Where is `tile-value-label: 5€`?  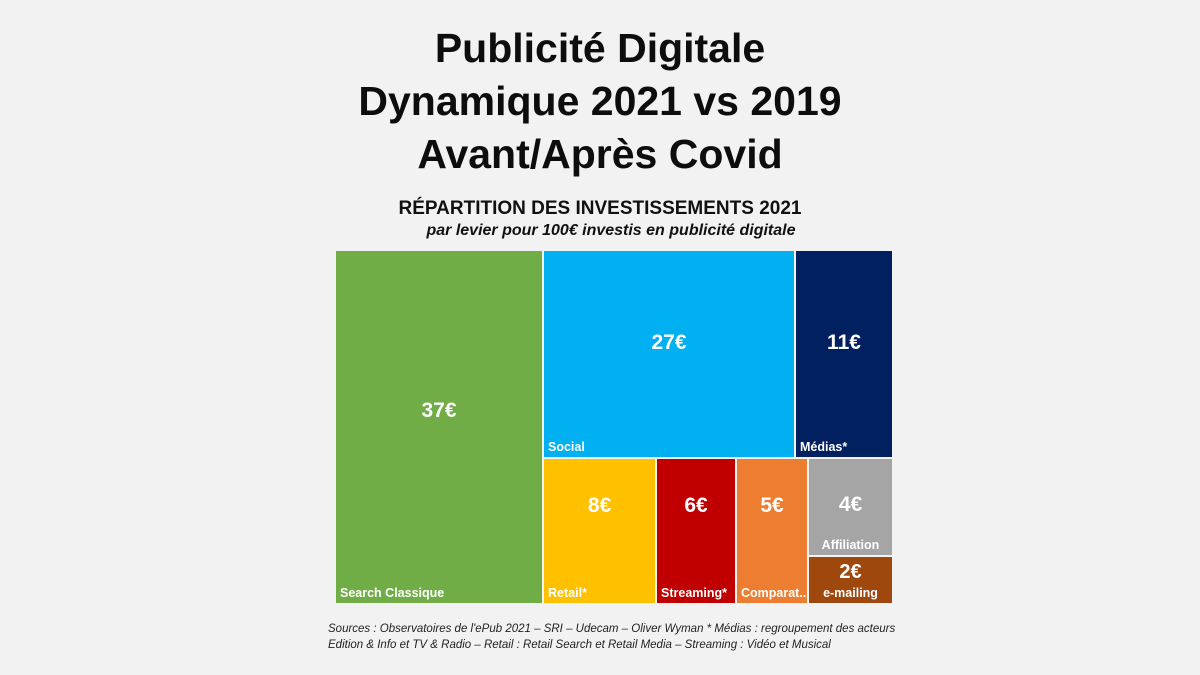
tile-value-label: 5€ is located at coordinates (772, 505).